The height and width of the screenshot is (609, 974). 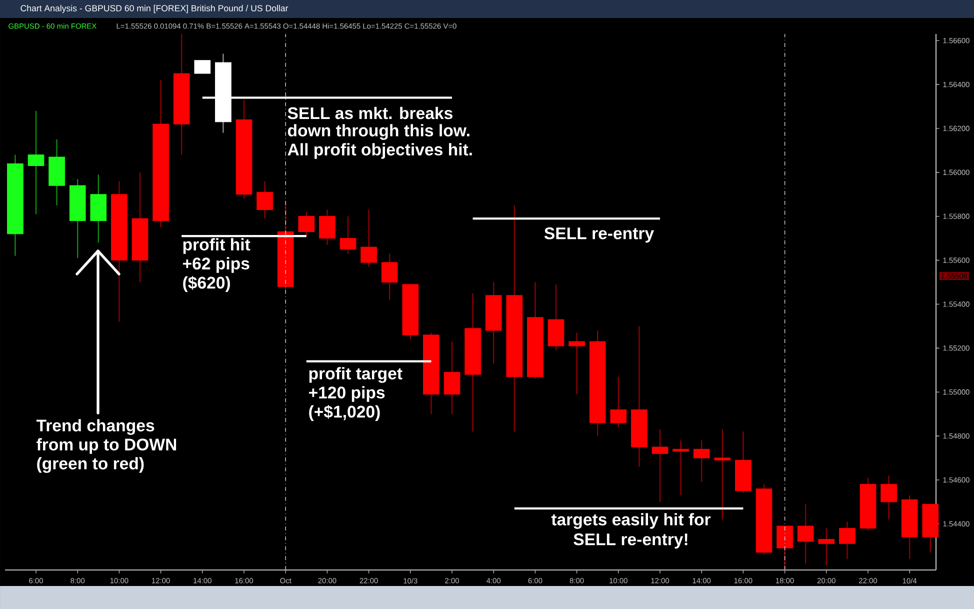 I want to click on annotation: SELL re-entry!, so click(x=631, y=541).